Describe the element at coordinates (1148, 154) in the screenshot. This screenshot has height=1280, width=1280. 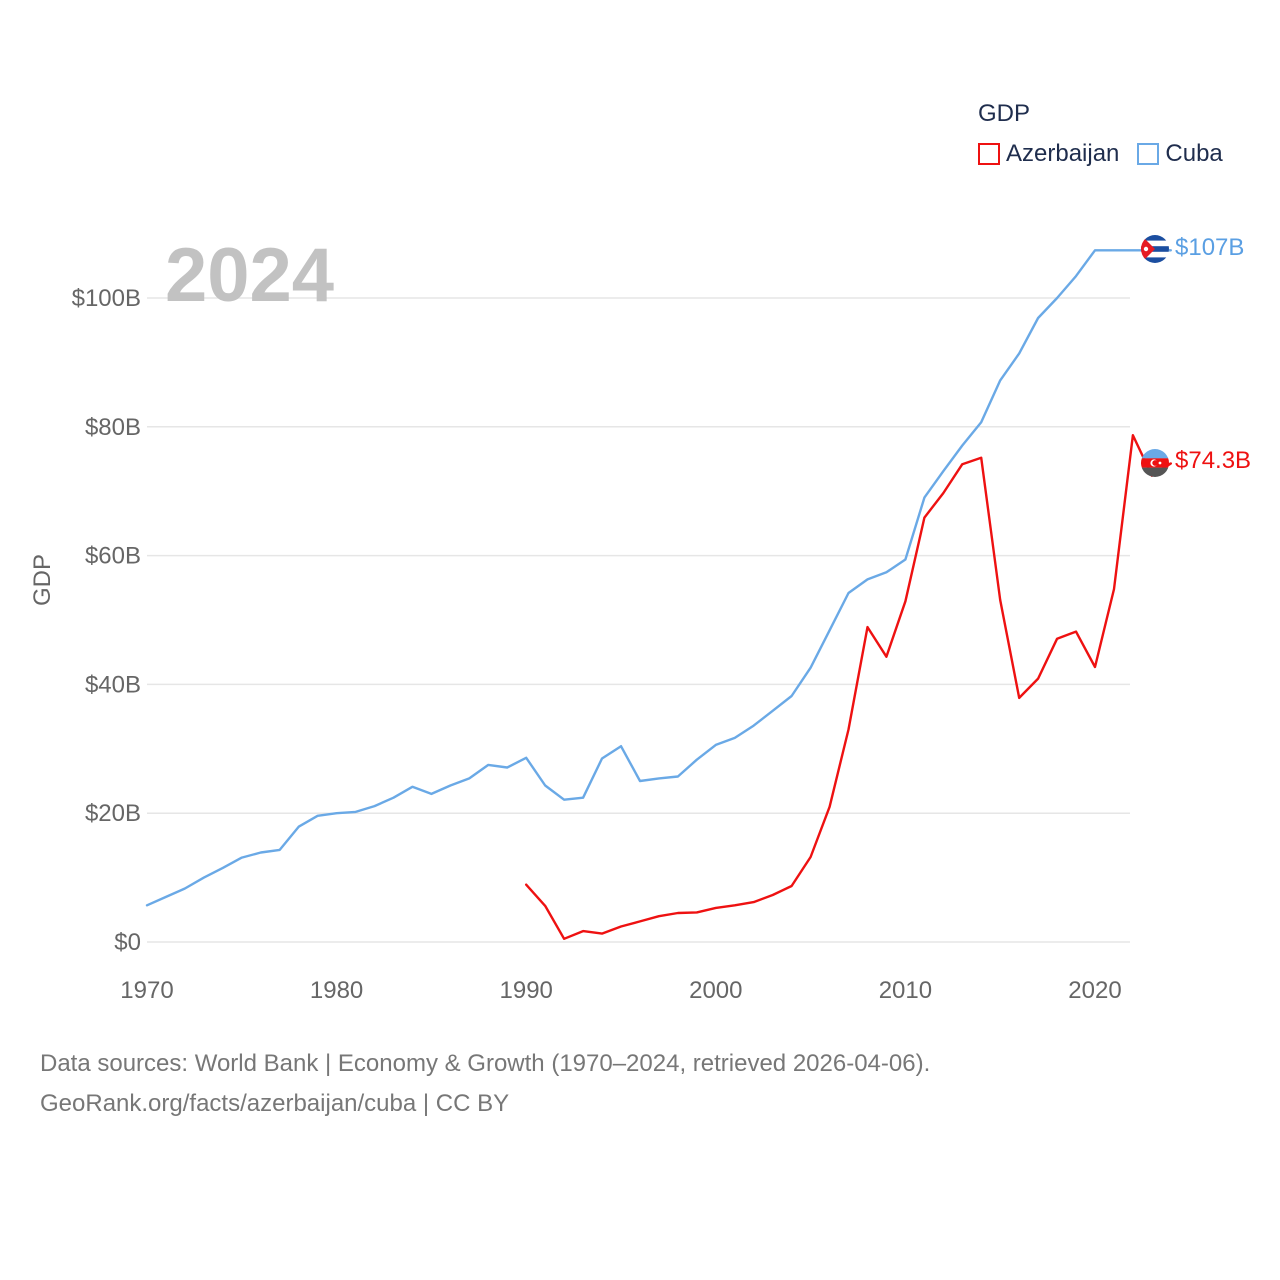
I see `cuba-swatch-icon` at that location.